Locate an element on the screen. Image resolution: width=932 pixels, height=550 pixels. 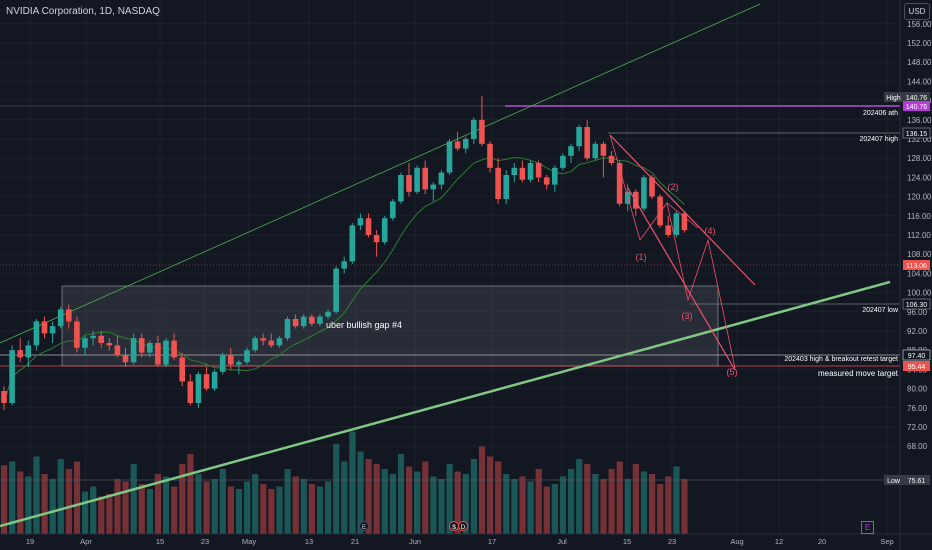
y-tick-label: 96.00 is located at coordinates (917, 312).